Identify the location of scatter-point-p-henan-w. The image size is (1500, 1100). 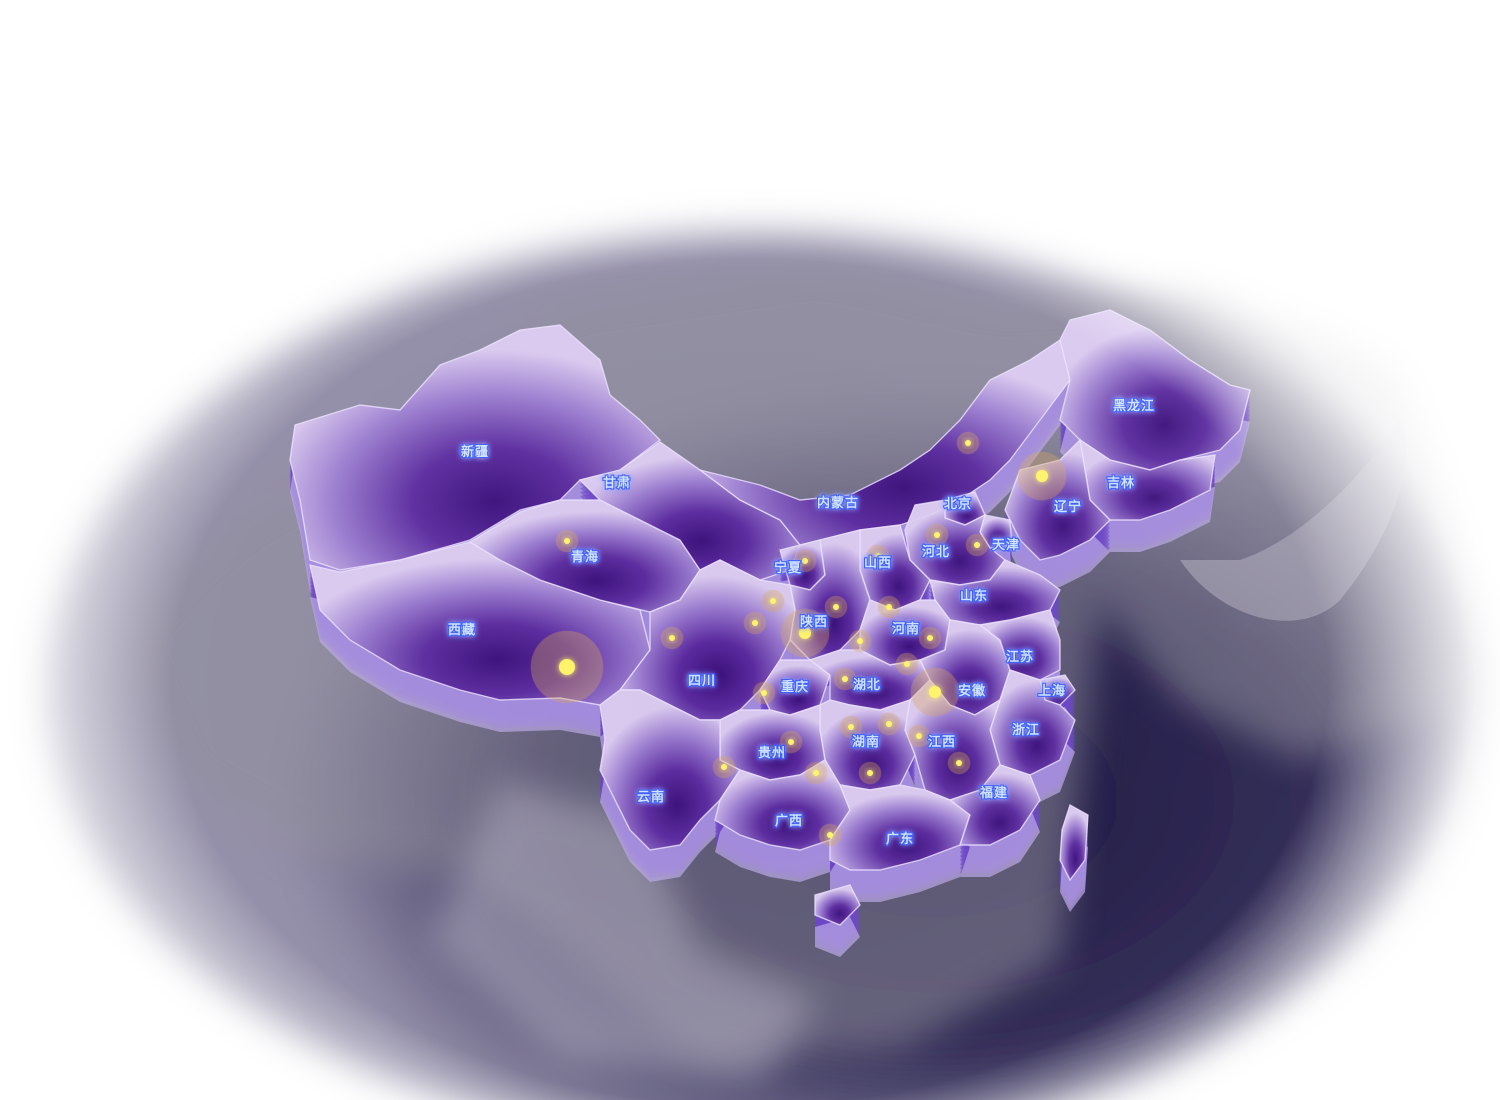
(860, 641).